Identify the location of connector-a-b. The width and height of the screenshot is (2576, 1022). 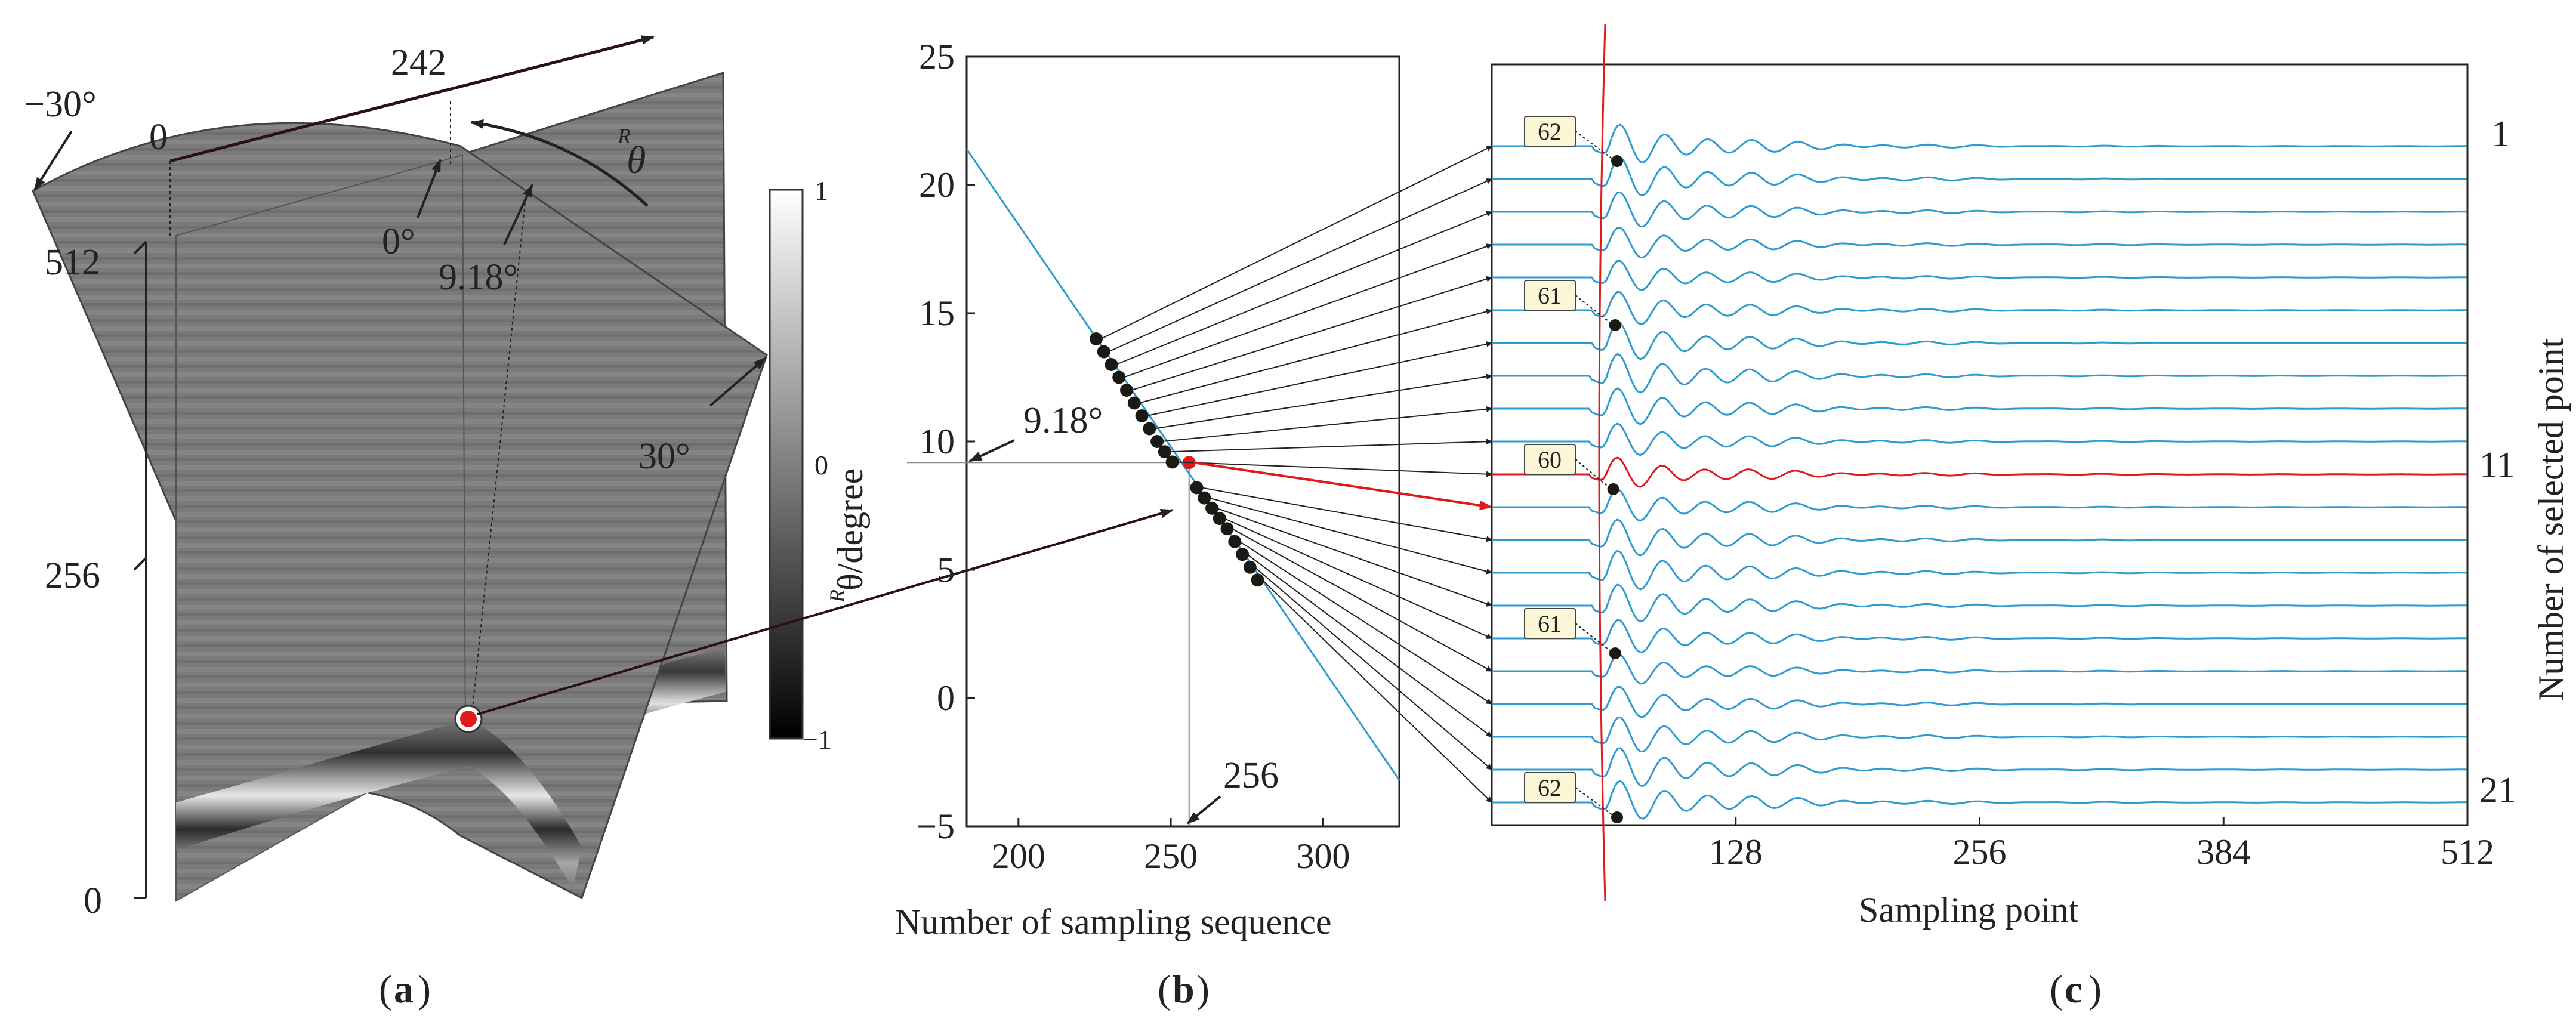
(826, 611).